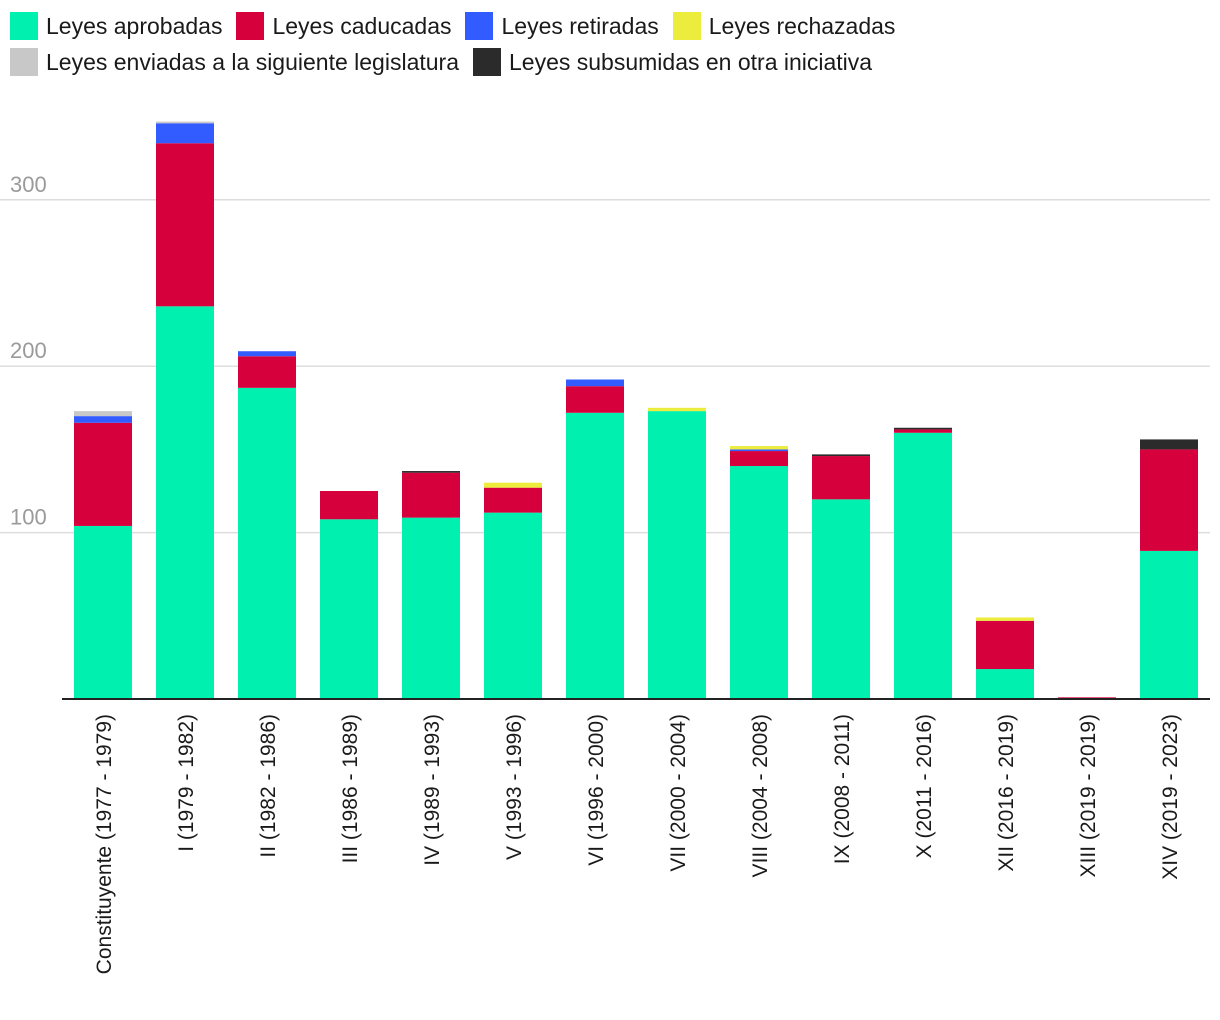 This screenshot has height=1020, width=1220. Describe the element at coordinates (24, 26) in the screenshot. I see `legend-swatch-aprobadas` at that location.